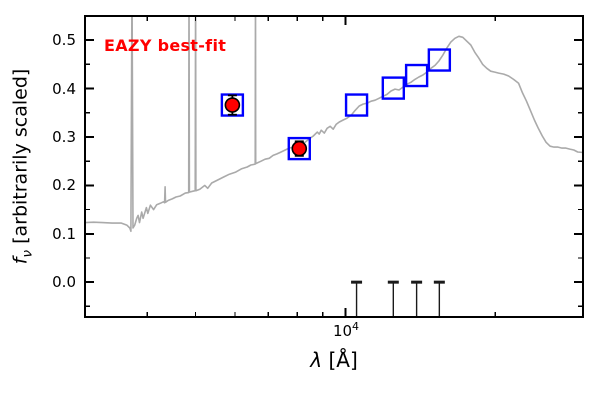 Image resolution: width=600 pixels, height=400 pixels. I want to click on y-axis-label: fν [arbitrarily scaled], so click(21, 167).